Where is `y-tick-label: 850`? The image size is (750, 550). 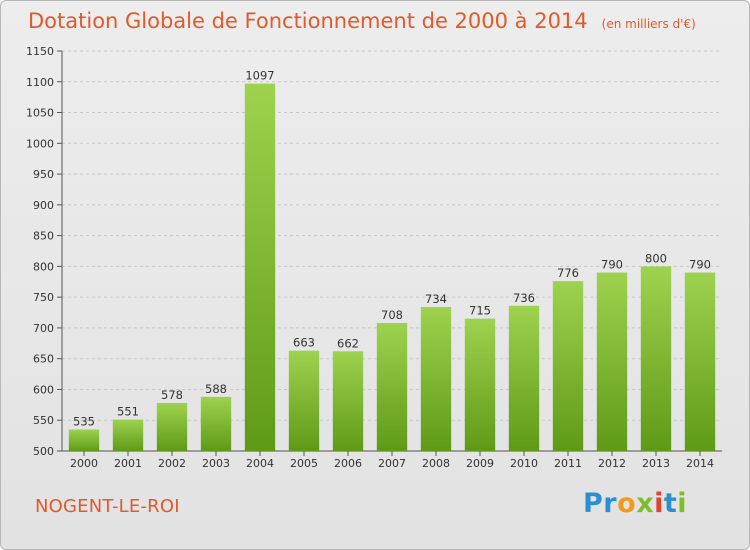
y-tick-label: 850 is located at coordinates (43, 236).